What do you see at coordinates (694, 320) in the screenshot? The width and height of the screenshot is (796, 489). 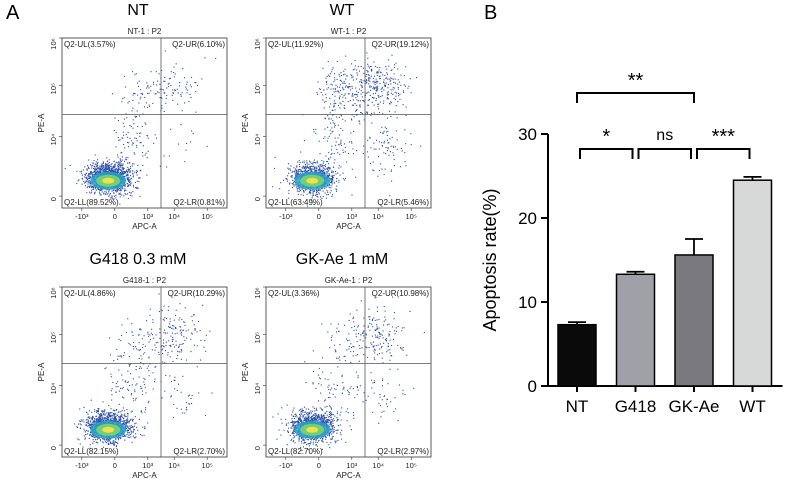 I see `bar-gk-ae` at bounding box center [694, 320].